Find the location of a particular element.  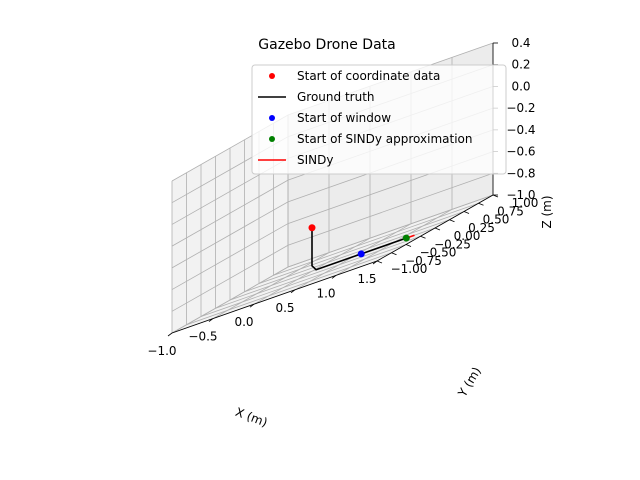

x-axis-line is located at coordinates (274, 297).